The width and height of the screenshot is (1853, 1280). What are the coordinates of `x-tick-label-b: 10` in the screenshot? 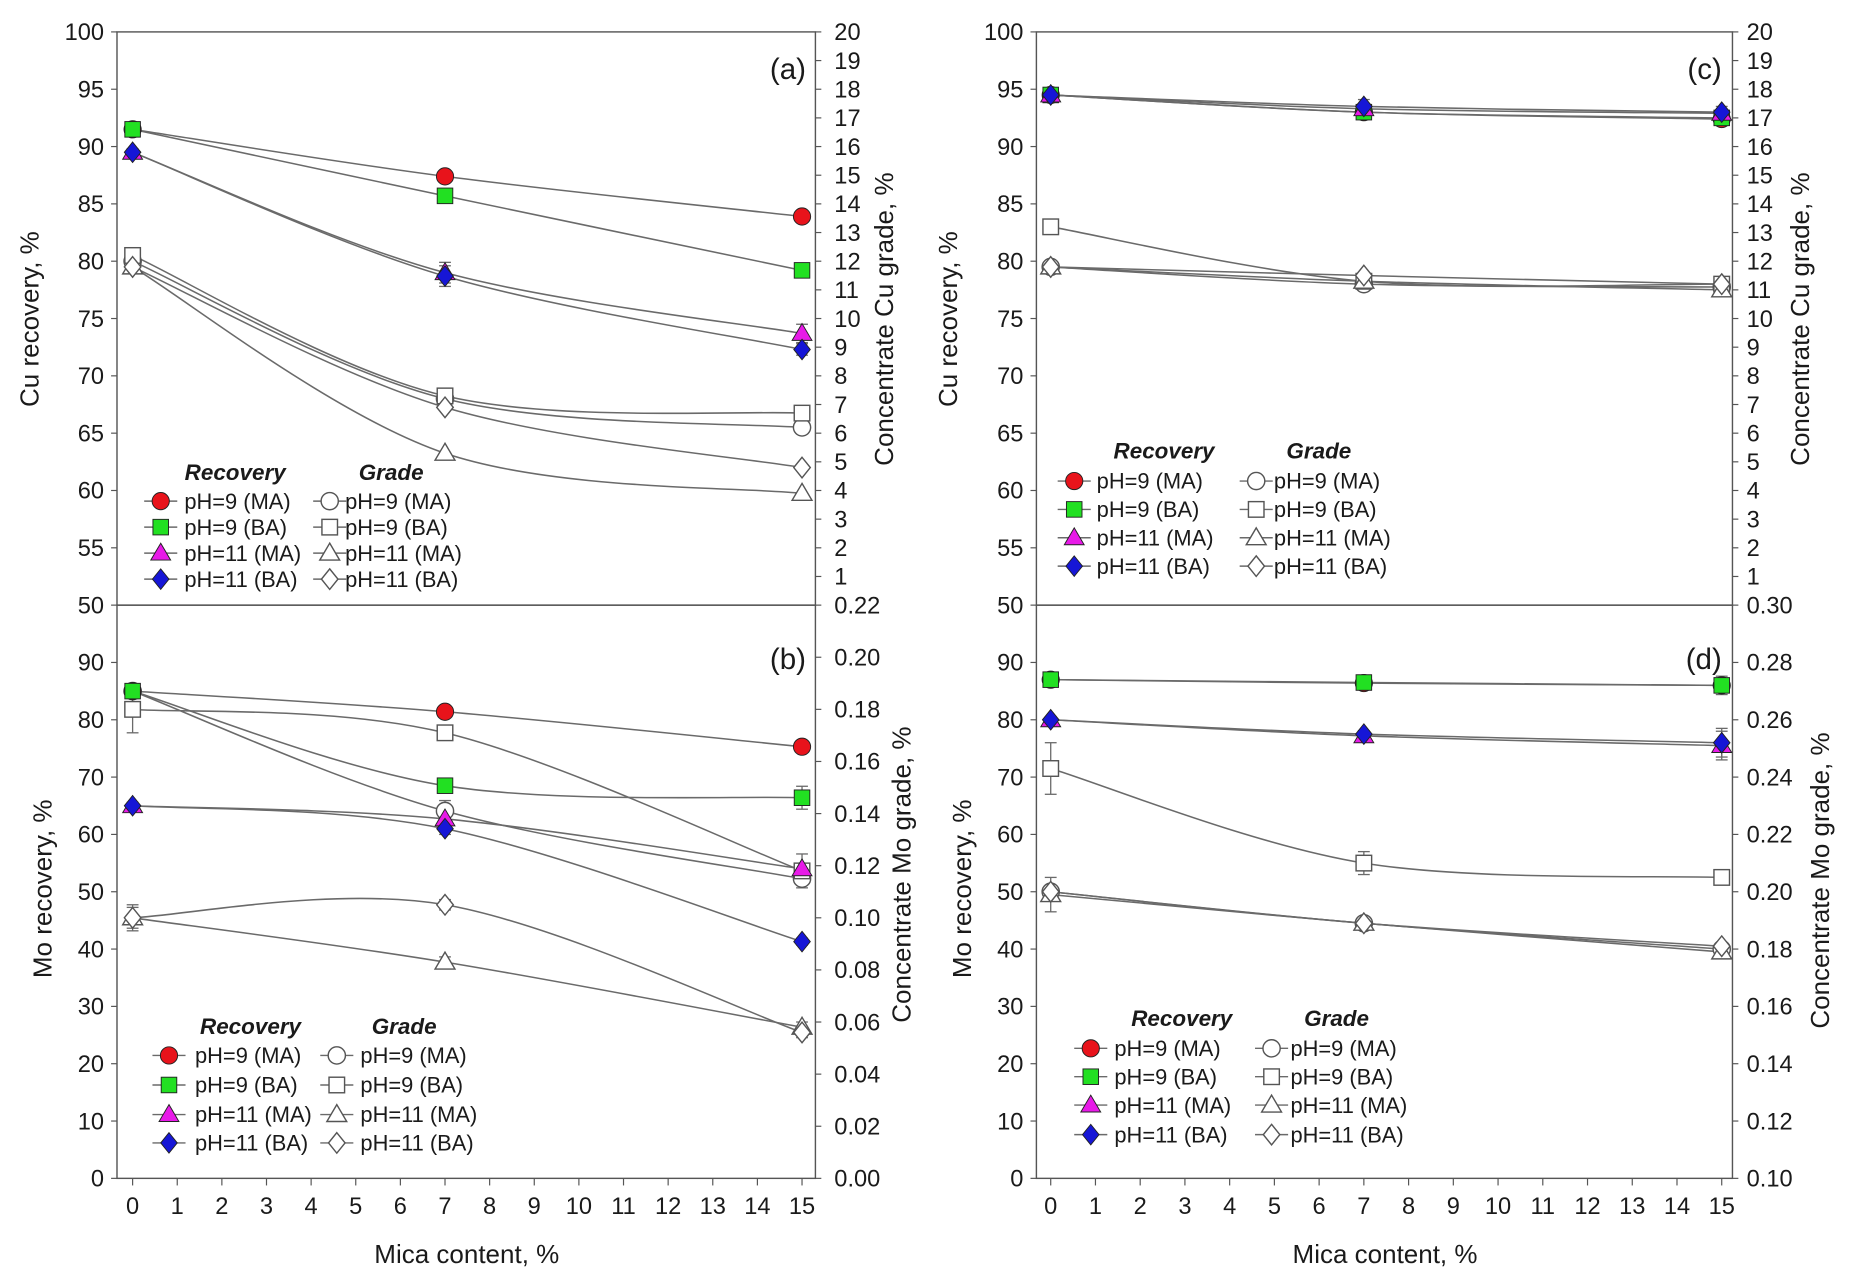 It's located at (579, 1207).